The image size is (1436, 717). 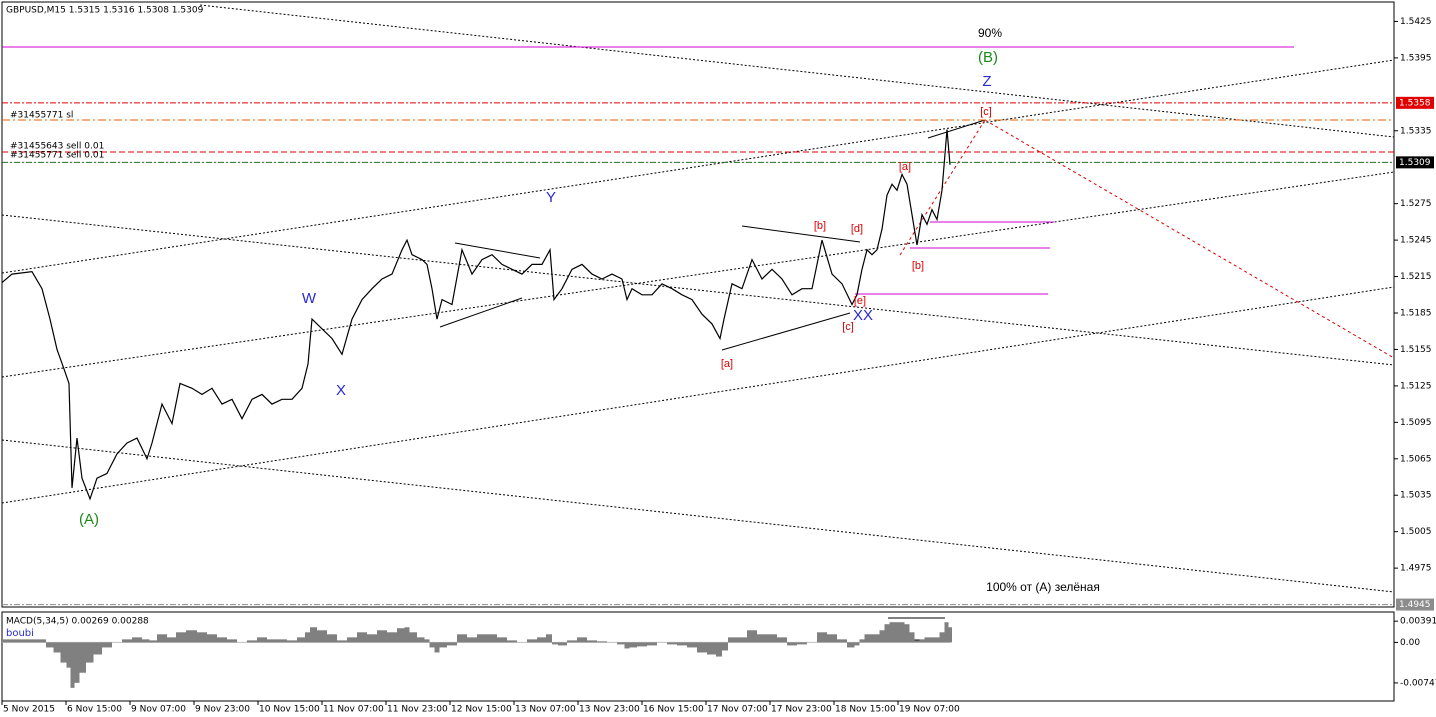 I want to click on price-tag-label: 1.5358, so click(x=1415, y=103).